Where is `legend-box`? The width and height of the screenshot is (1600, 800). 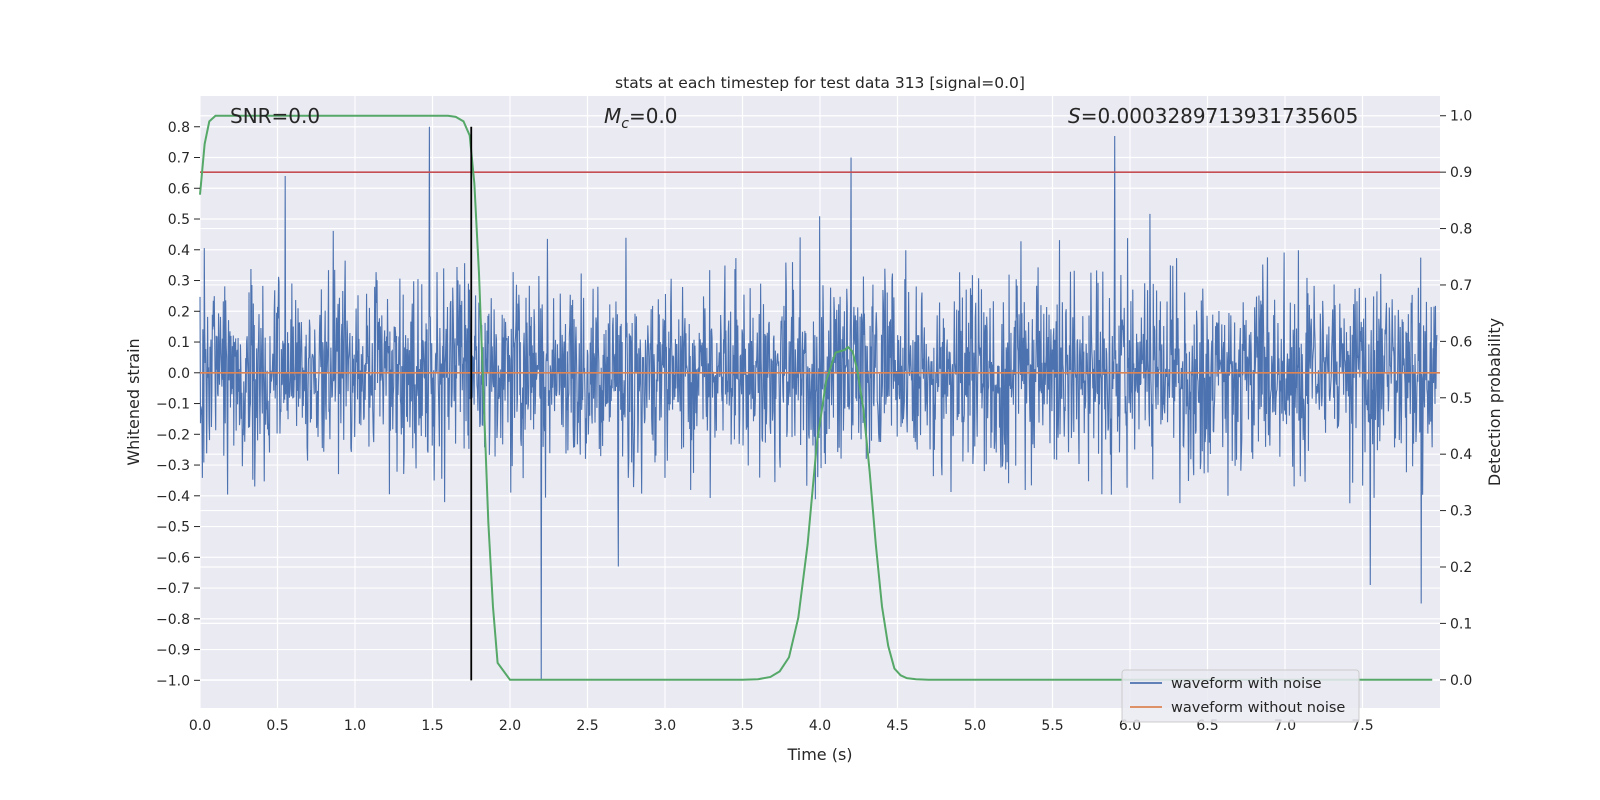 legend-box is located at coordinates (1240, 696).